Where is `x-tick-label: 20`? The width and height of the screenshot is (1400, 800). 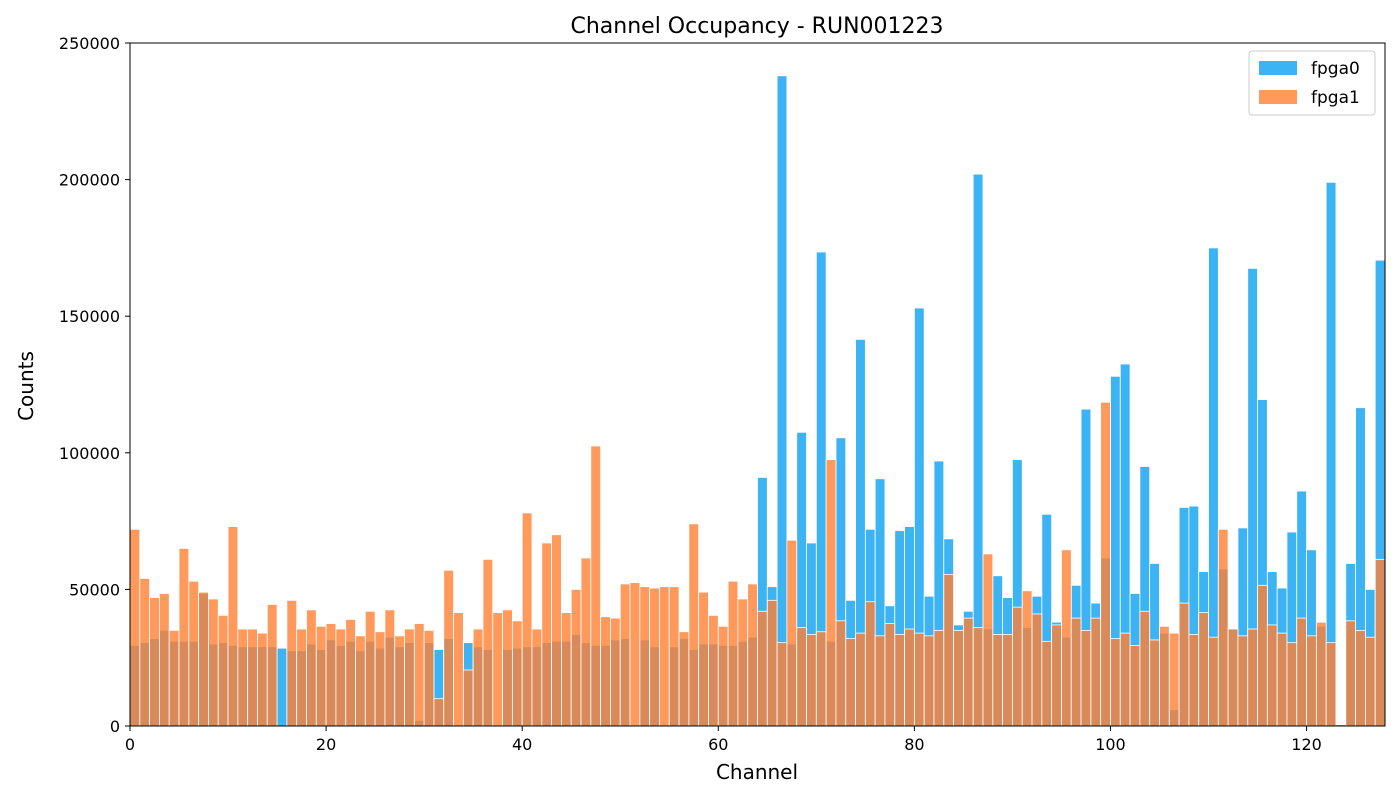 x-tick-label: 20 is located at coordinates (326, 744).